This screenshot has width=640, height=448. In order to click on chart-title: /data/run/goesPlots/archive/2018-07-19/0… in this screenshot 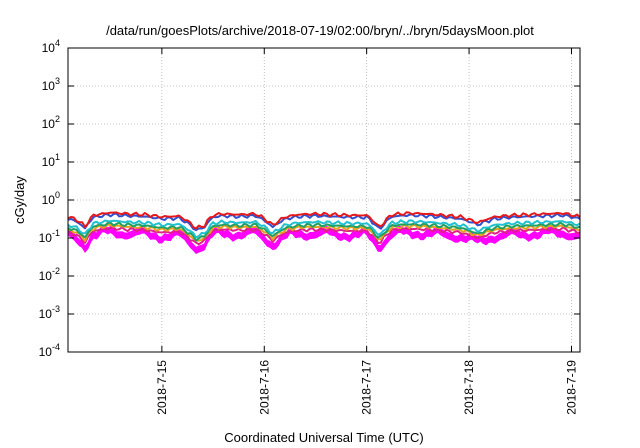, I will do `click(320, 30)`.